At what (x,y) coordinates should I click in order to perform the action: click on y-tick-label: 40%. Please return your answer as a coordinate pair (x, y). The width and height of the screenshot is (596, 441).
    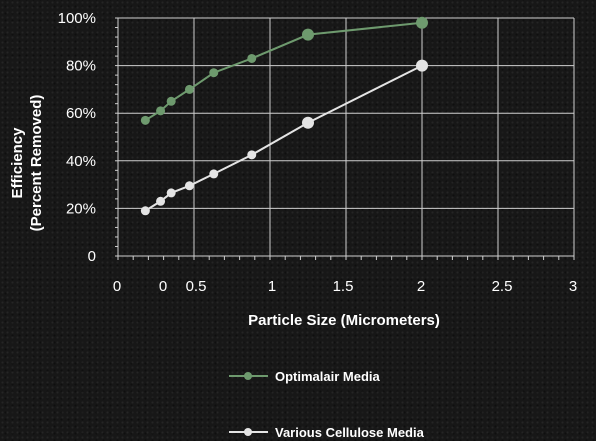
    Looking at the image, I should click on (81, 161).